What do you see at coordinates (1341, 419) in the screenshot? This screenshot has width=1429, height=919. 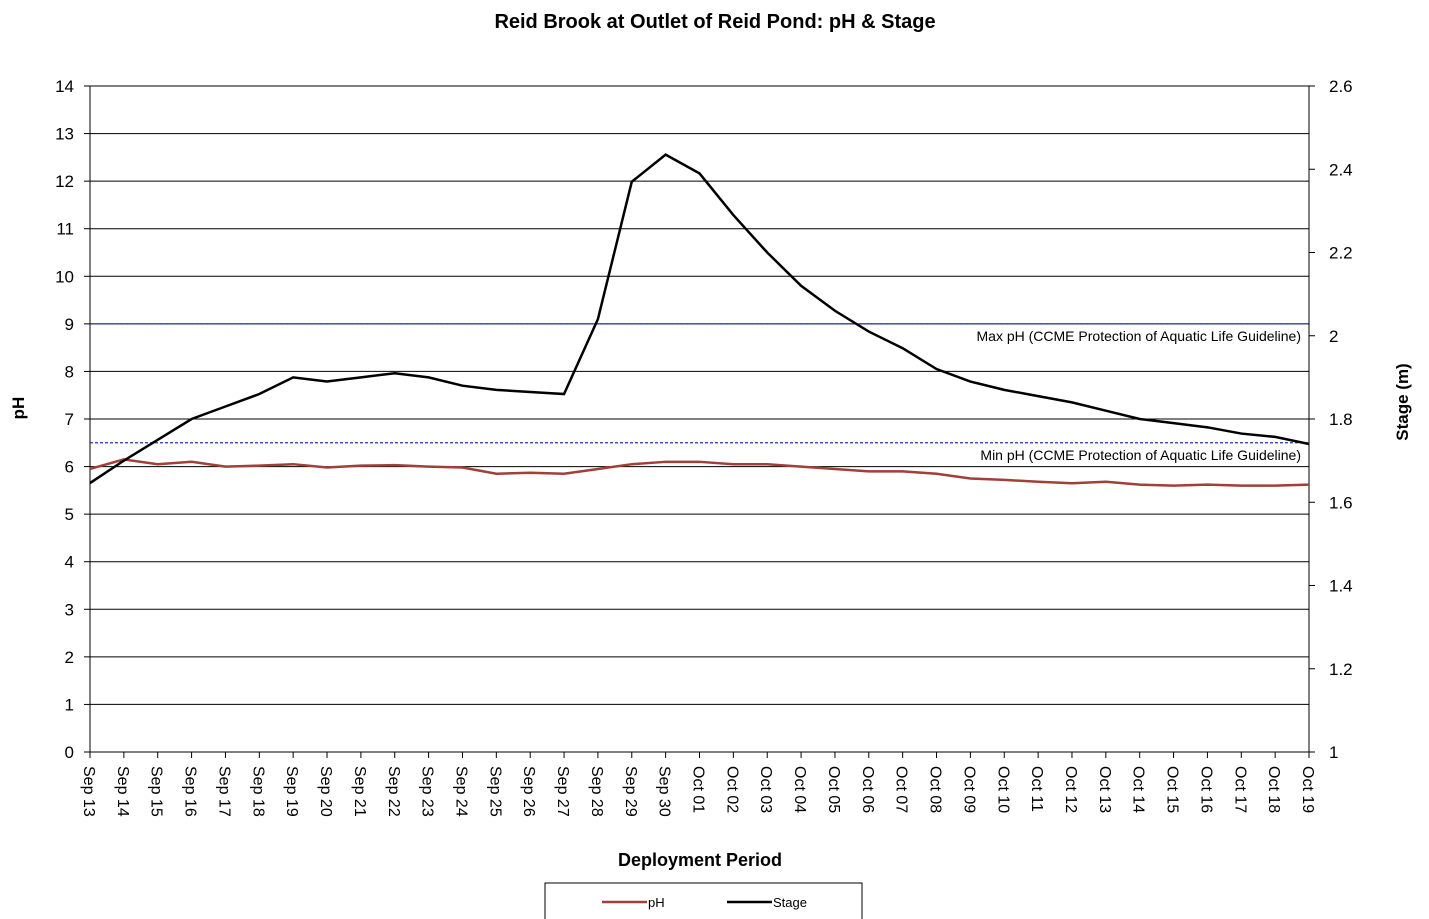 I see `y2-tick-label: 1.8` at bounding box center [1341, 419].